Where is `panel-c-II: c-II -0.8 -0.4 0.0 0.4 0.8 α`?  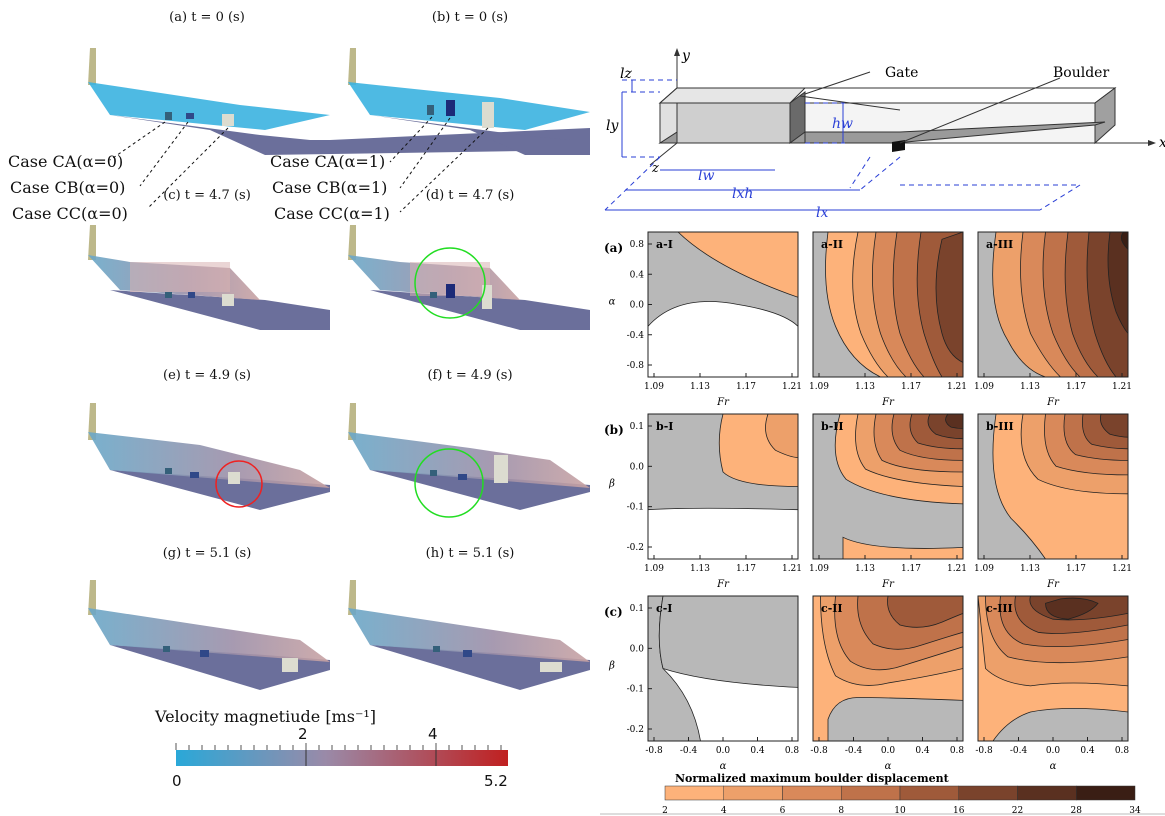 panel-c-II: c-II -0.8 -0.4 0.0 0.4 0.8 α is located at coordinates (887, 683).